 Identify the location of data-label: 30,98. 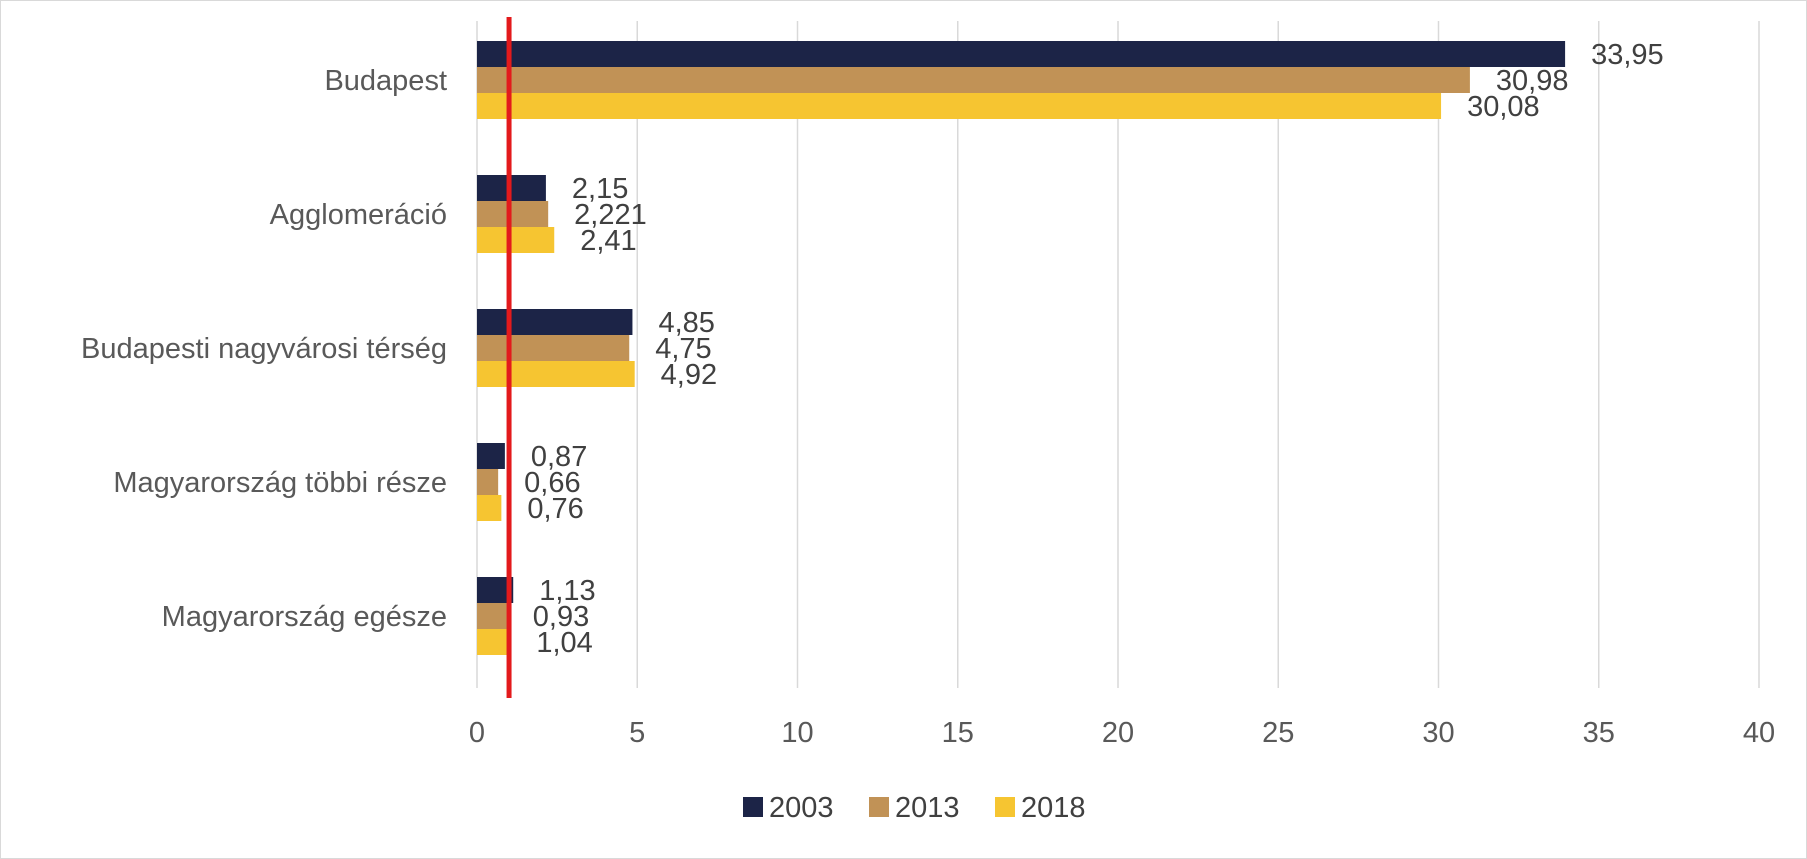
(1532, 81).